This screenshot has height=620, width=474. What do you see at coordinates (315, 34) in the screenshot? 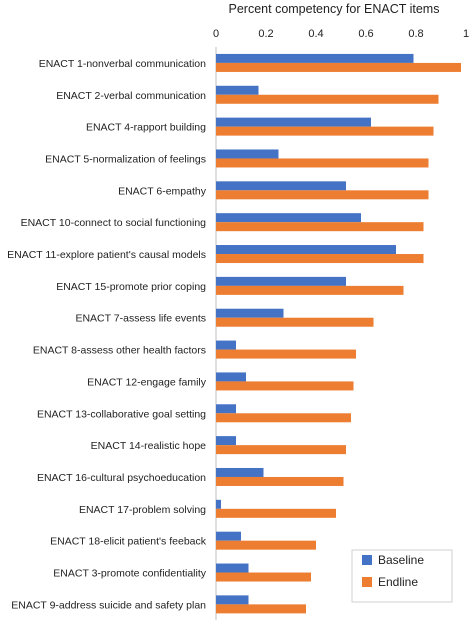
I see `x-tick-label: 0.4` at bounding box center [315, 34].